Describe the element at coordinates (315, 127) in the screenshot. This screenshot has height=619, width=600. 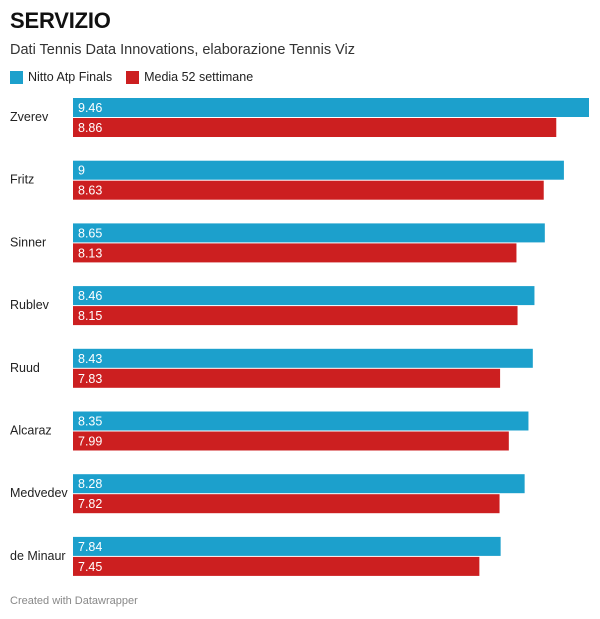
I see `bar-zverev-media-52-settimane` at that location.